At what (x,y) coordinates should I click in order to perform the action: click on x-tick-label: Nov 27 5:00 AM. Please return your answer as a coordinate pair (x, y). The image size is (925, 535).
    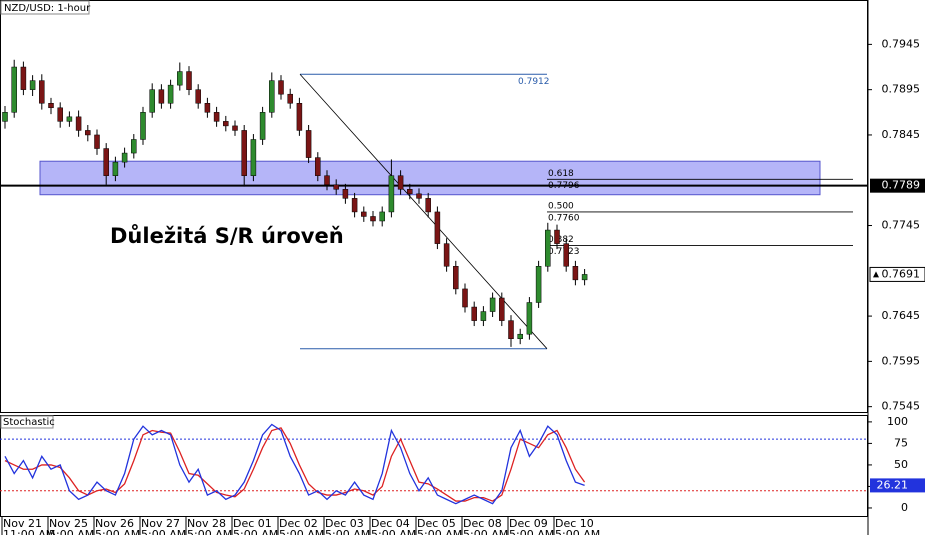
    Looking at the image, I should click on (164, 526).